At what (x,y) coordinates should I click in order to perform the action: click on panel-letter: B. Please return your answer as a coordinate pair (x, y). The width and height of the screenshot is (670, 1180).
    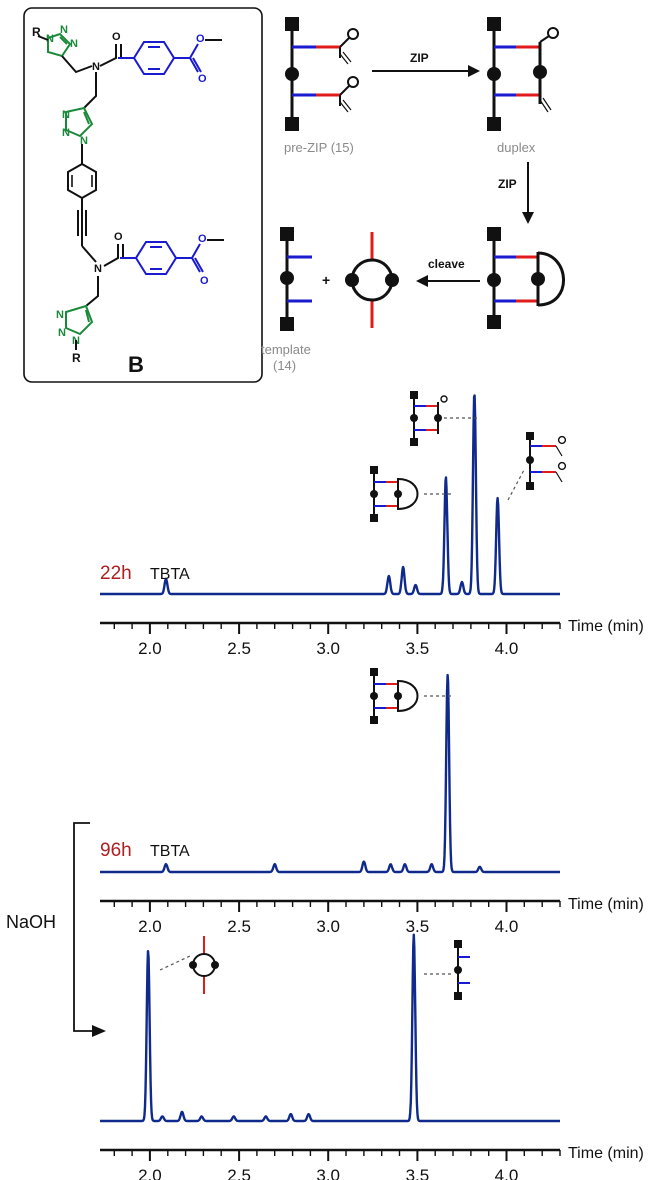
    Looking at the image, I should click on (136, 364).